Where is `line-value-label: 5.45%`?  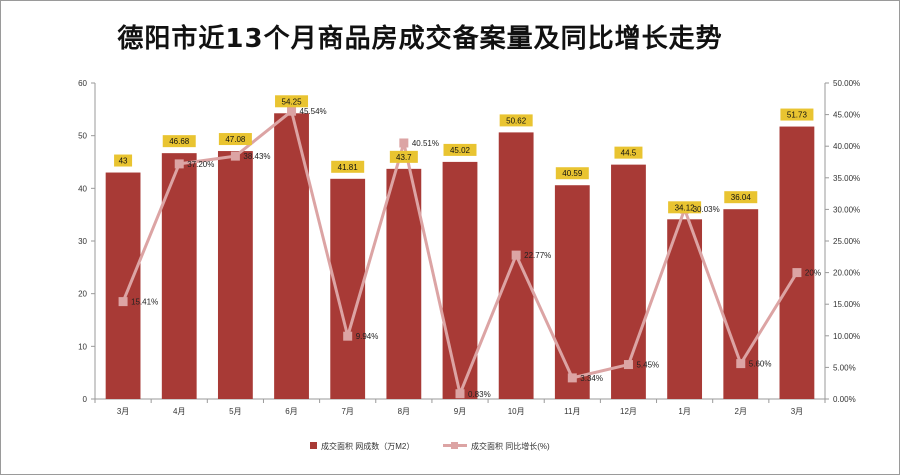
line-value-label: 5.45% is located at coordinates (647, 365).